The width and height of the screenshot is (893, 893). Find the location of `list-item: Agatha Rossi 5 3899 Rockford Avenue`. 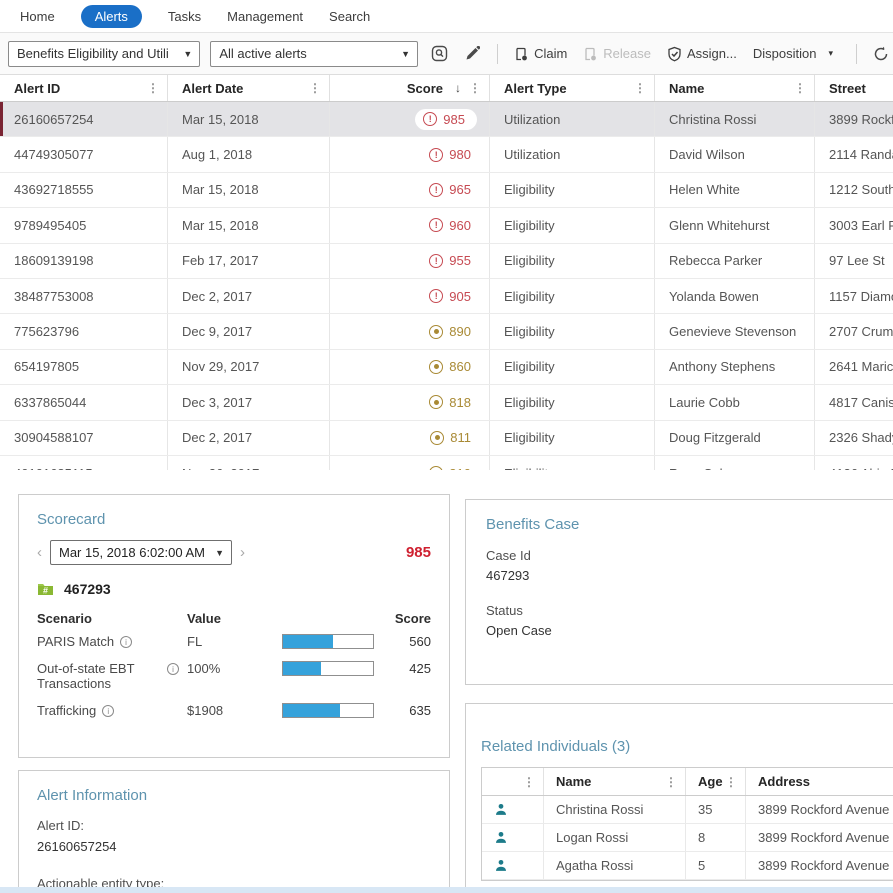

list-item: Agatha Rossi 5 3899 Rockford Avenue is located at coordinates (687, 866).